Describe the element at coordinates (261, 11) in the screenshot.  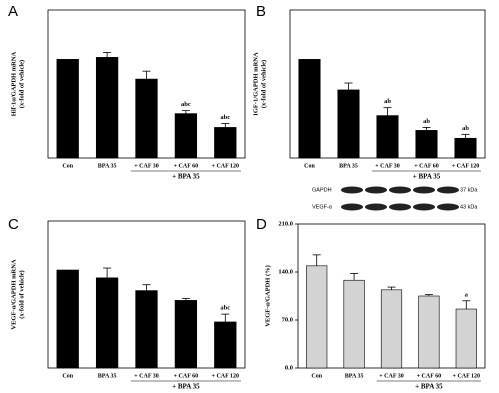
I see `panel-label: B` at that location.